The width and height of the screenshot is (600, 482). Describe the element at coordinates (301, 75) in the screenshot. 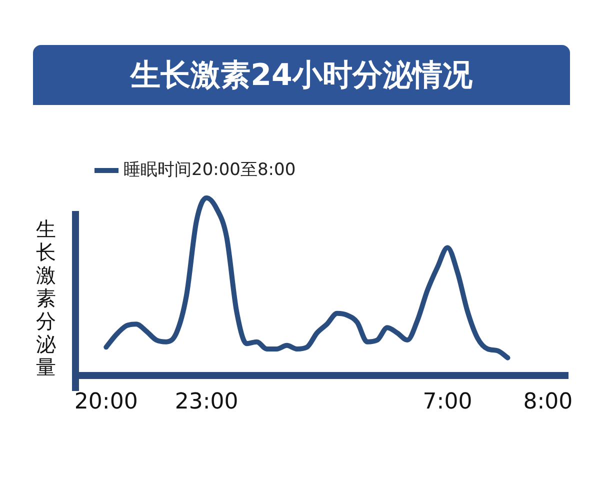

I see `chart-title: 生长激素24小时分泌情况` at that location.